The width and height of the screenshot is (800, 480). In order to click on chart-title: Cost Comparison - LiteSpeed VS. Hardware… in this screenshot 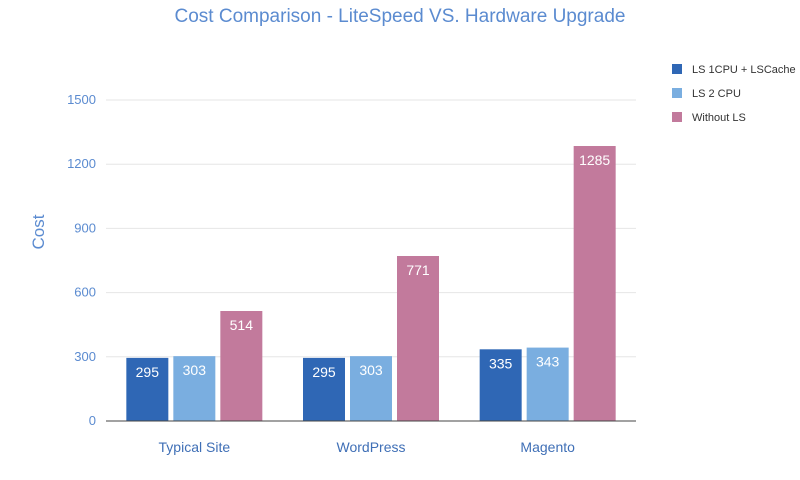, I will do `click(400, 16)`.